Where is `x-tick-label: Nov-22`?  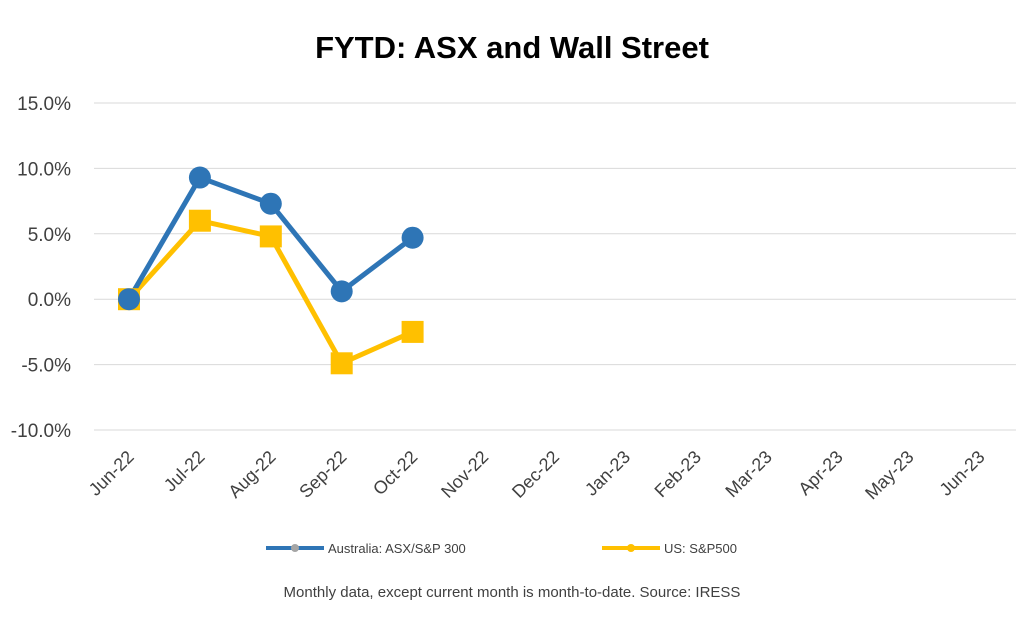
x-tick-label: Nov-22 is located at coordinates (464, 474).